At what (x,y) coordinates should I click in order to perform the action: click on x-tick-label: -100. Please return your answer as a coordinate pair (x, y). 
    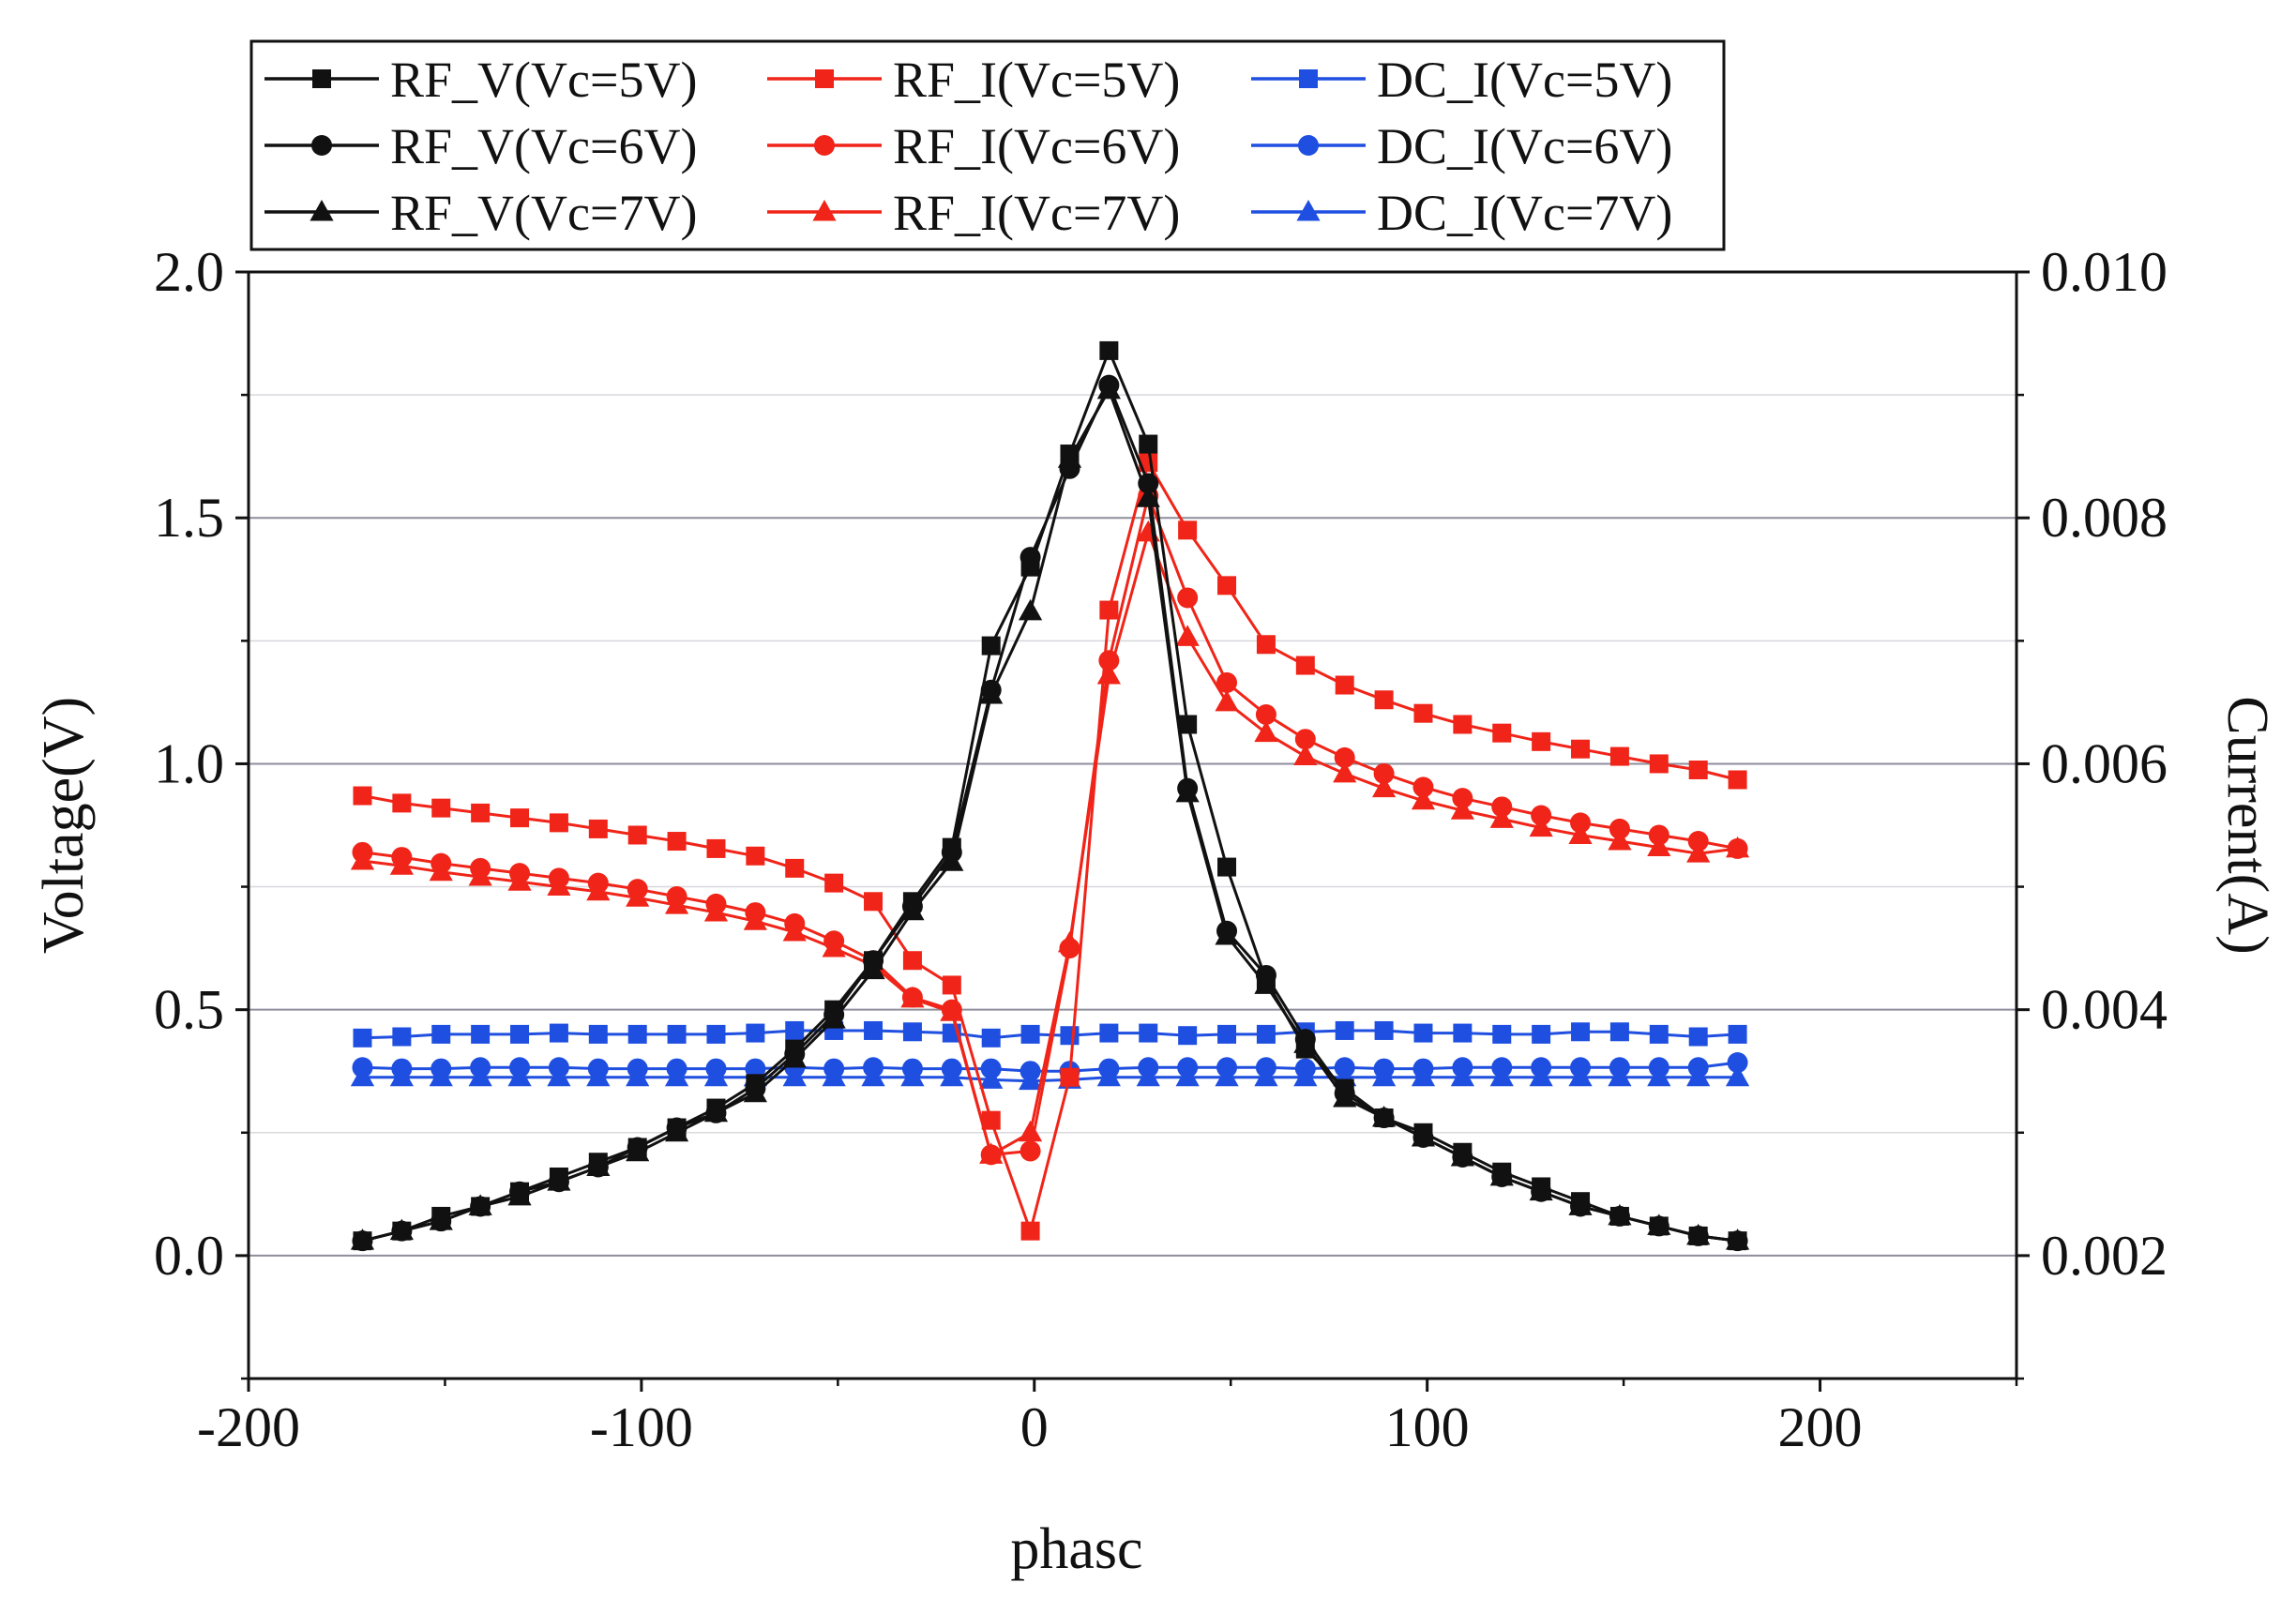
    Looking at the image, I should click on (641, 1427).